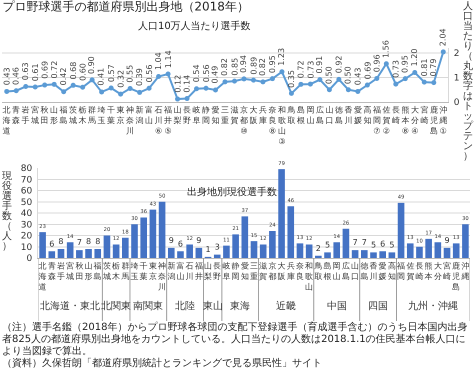 This screenshot has height=372, width=474. I want to click on x-tick-label: 石川, so click(190, 271).